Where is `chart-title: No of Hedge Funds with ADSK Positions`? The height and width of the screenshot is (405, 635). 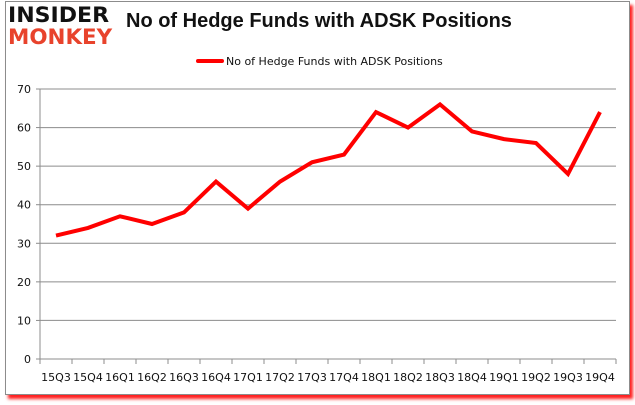
chart-title: No of Hedge Funds with ADSK Positions is located at coordinates (319, 21).